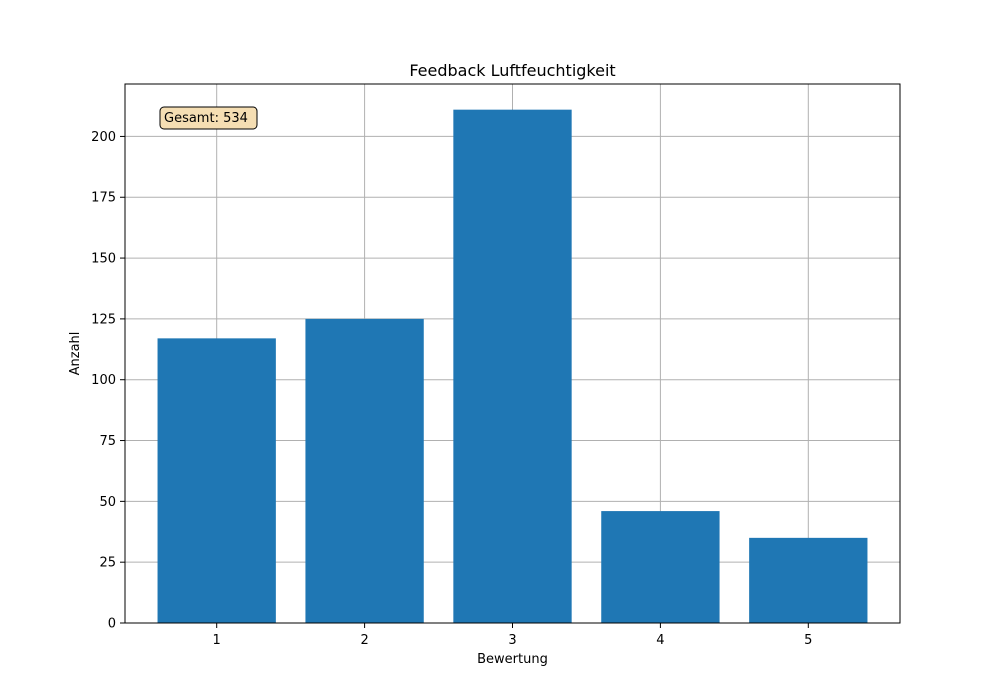  I want to click on y-tick-label: 200, so click(103, 137).